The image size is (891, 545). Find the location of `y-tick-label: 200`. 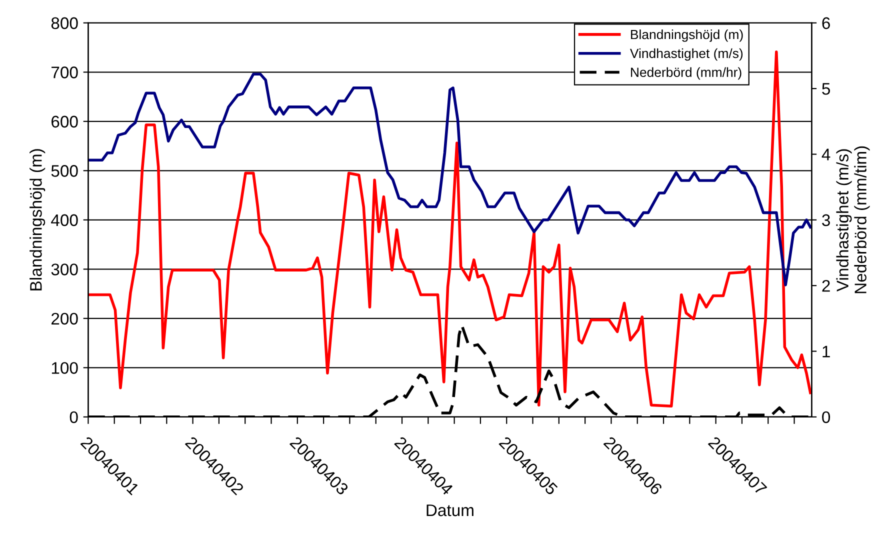

y-tick-label: 200 is located at coordinates (65, 318).